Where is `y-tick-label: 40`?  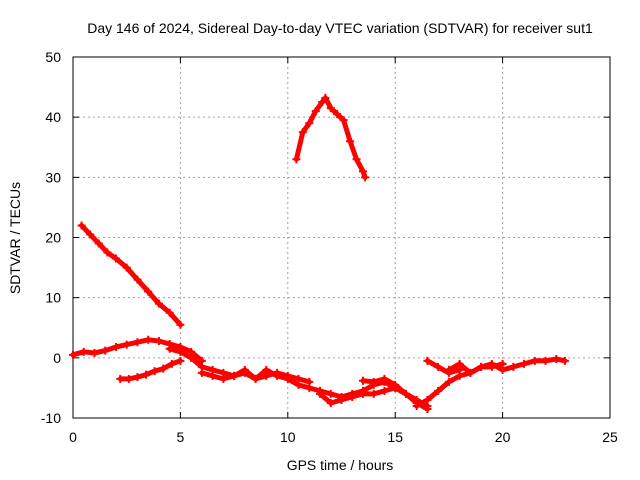
y-tick-label: 40 is located at coordinates (53, 117).